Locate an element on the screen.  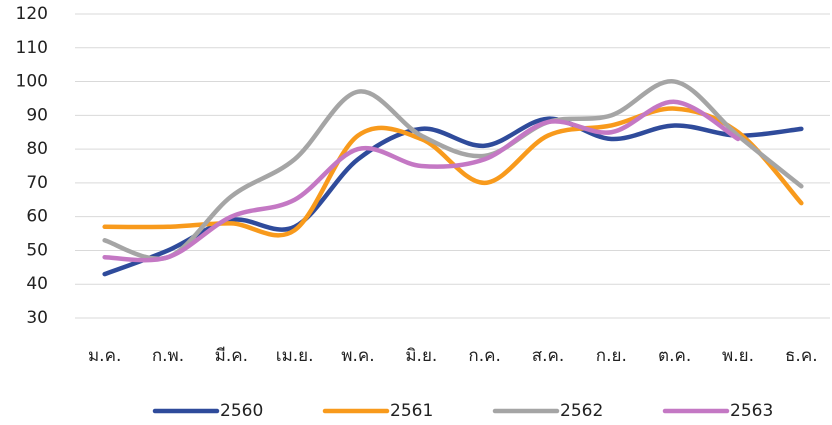
x-tick-label: เม.ย. is located at coordinates (295, 356).